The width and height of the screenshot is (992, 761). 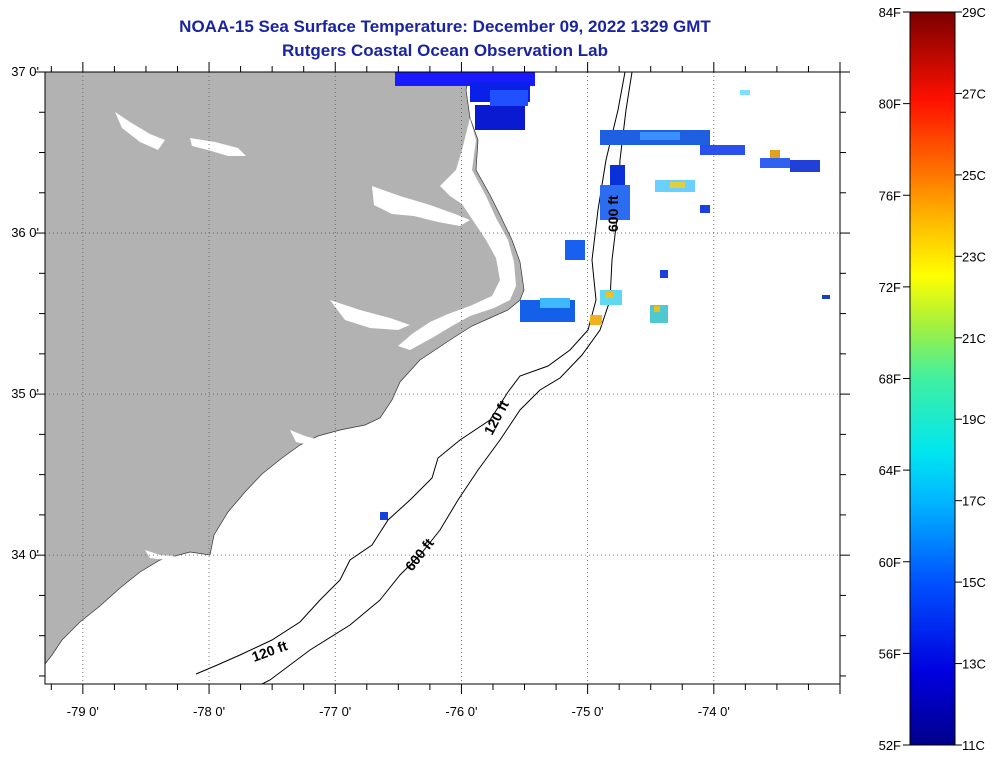 I want to click on lon-tick-label: -78 0', so click(x=209, y=711).